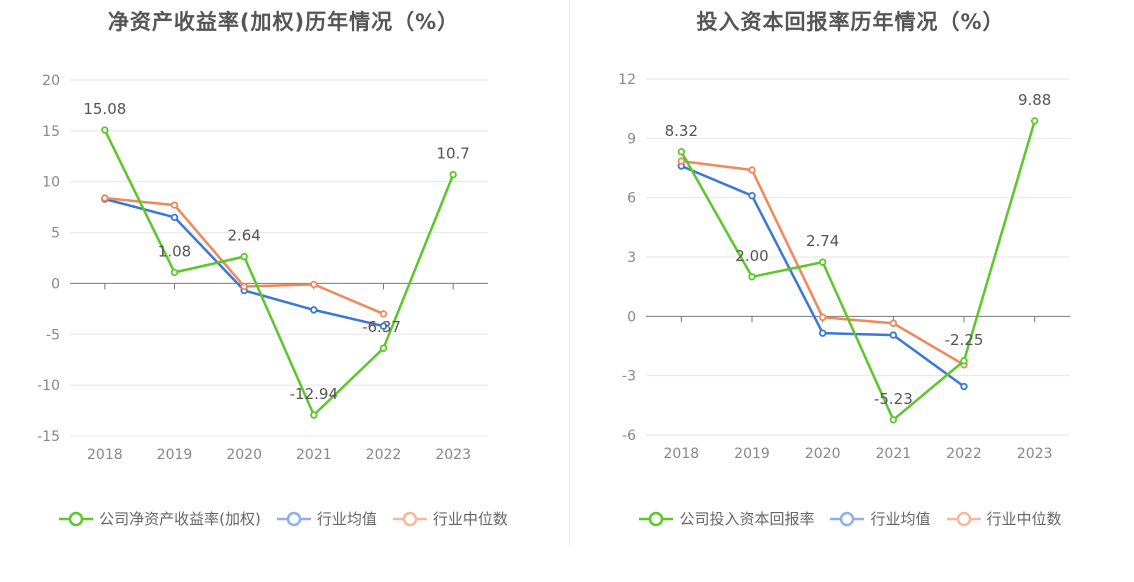 The width and height of the screenshot is (1134, 582). Describe the element at coordinates (1034, 100) in the screenshot. I see `data-label: 9.88` at that location.